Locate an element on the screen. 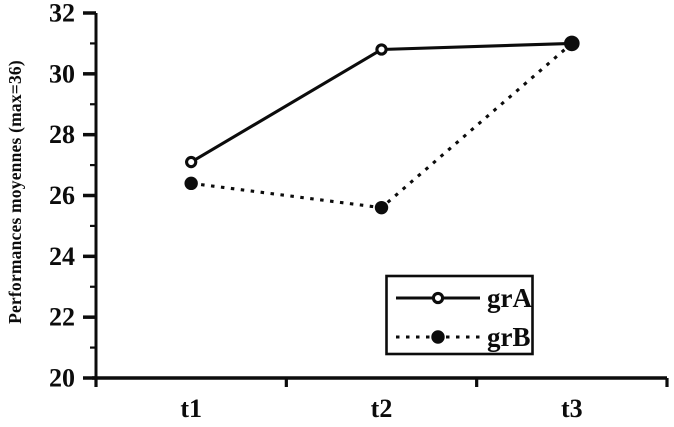 The image size is (674, 427). marker-grB-t2 is located at coordinates (381, 207).